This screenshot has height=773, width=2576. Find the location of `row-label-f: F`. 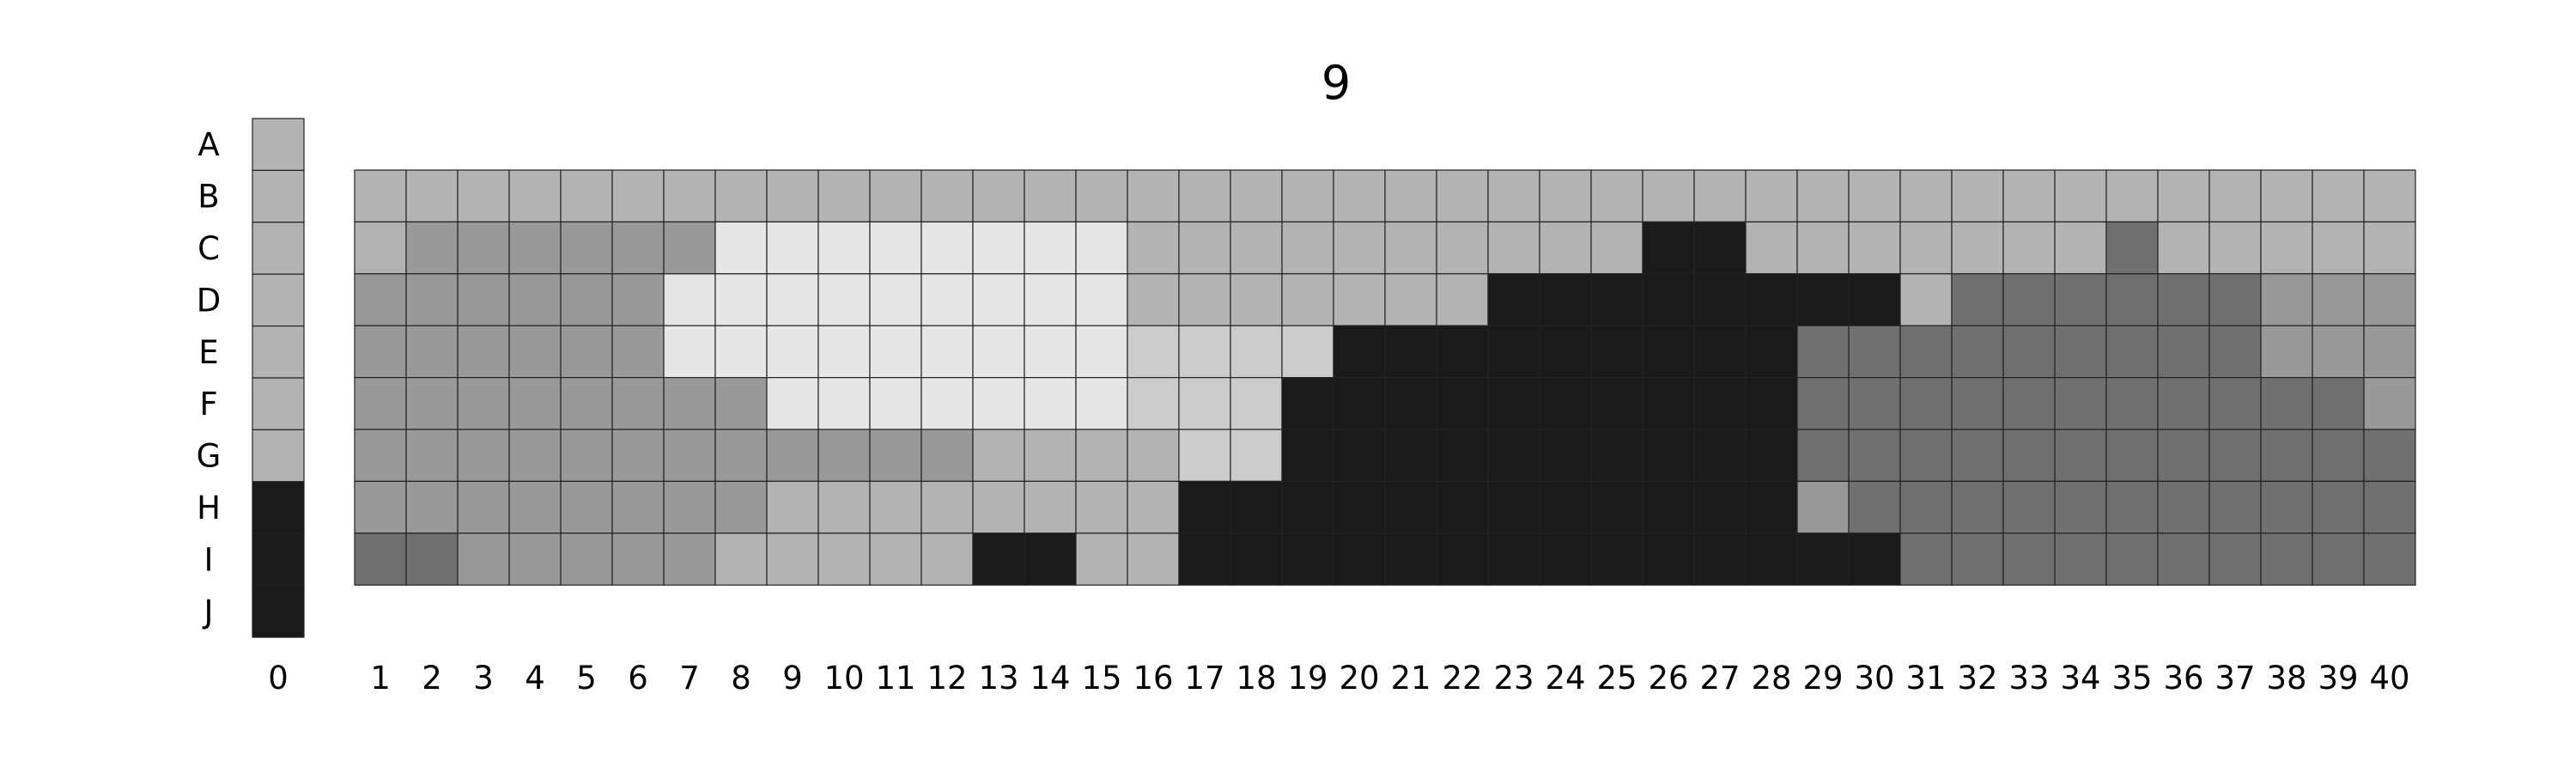

row-label-f: F is located at coordinates (208, 404).